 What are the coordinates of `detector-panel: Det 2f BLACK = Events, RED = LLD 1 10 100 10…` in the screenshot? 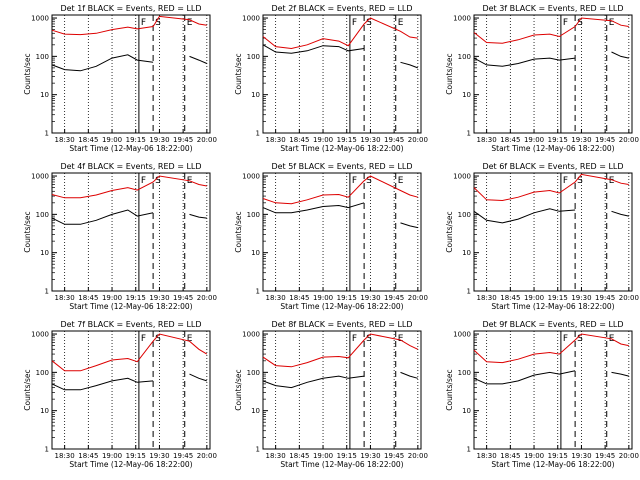 It's located at (331, 78).